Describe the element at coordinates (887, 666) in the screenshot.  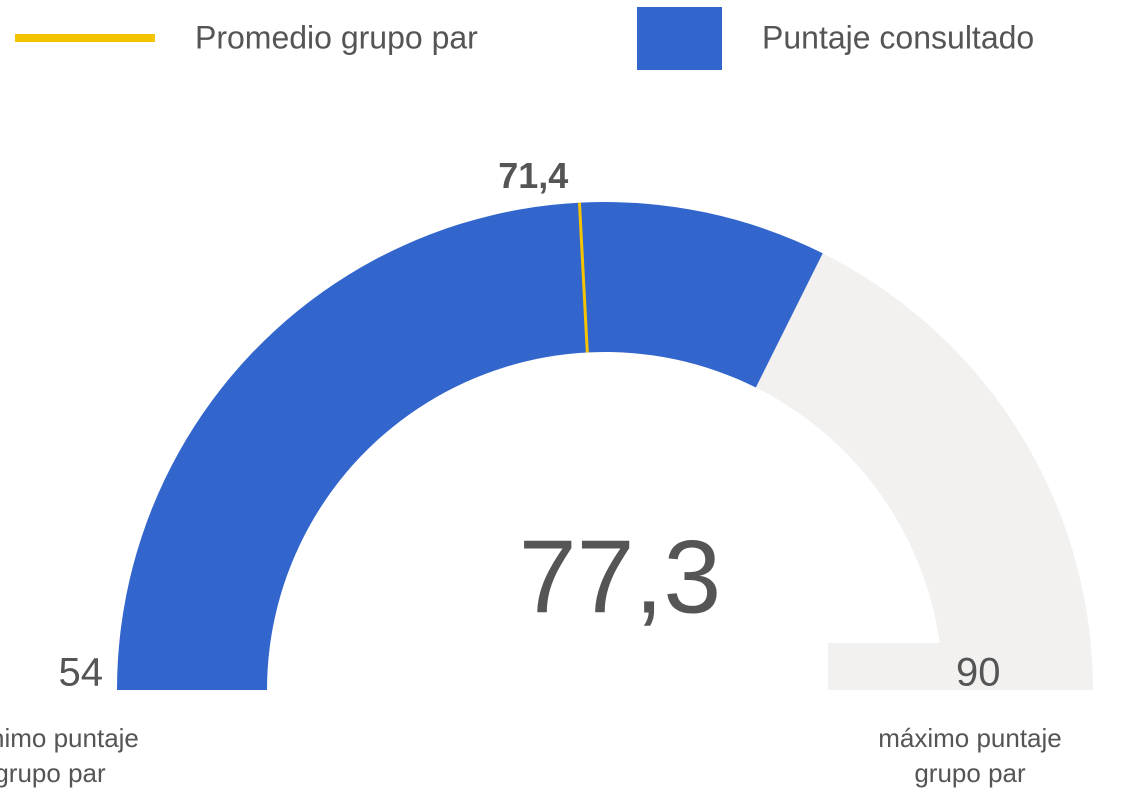
I see `label-backdrop` at that location.